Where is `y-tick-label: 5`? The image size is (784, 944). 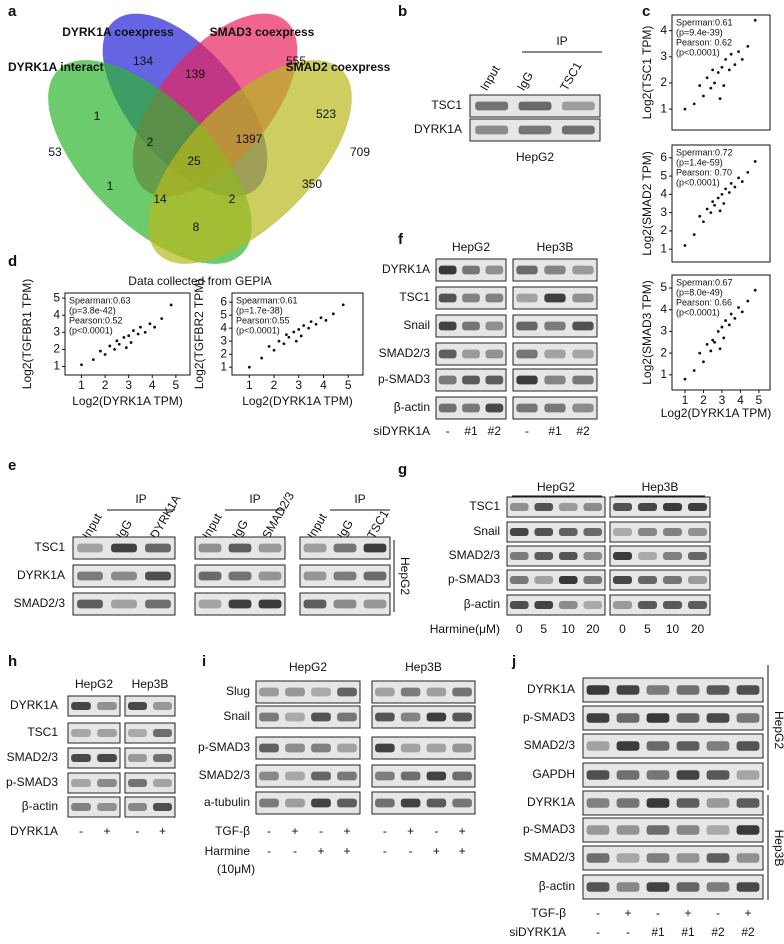 y-tick-label: 5 is located at coordinates (223, 314).